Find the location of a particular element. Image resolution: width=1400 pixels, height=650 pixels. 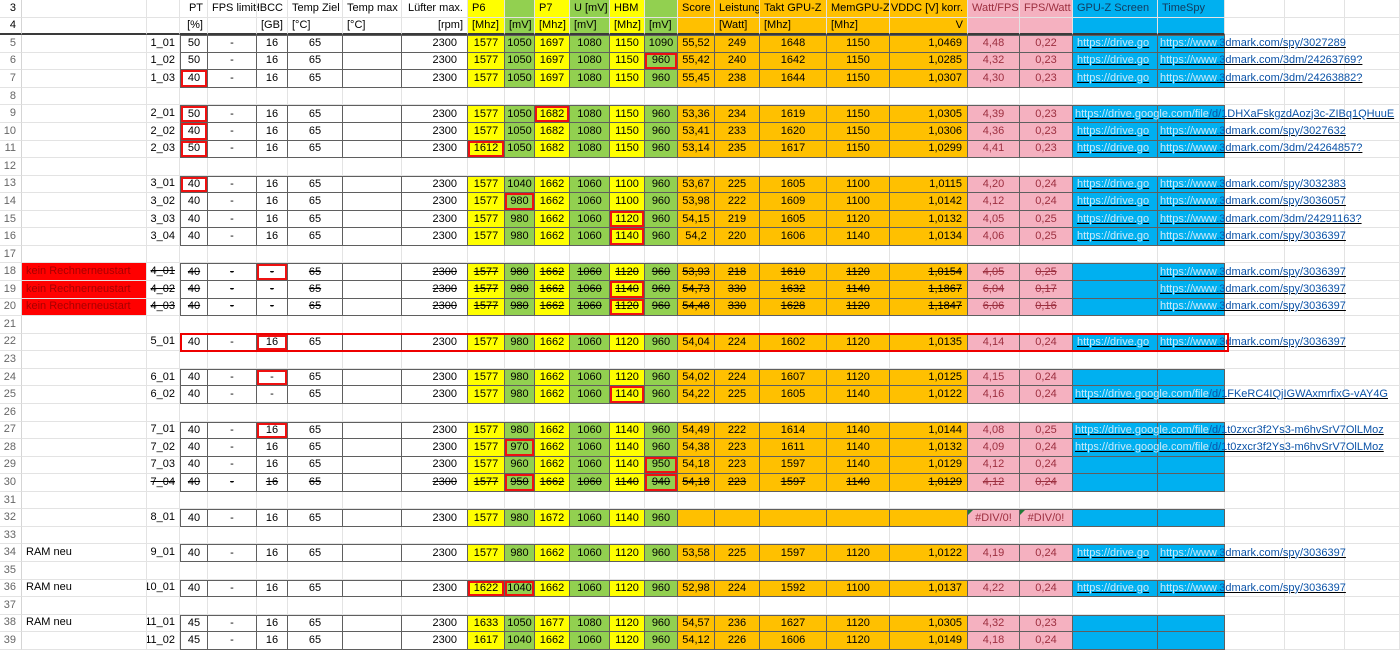

cell-wf is located at coordinates (994, 96).